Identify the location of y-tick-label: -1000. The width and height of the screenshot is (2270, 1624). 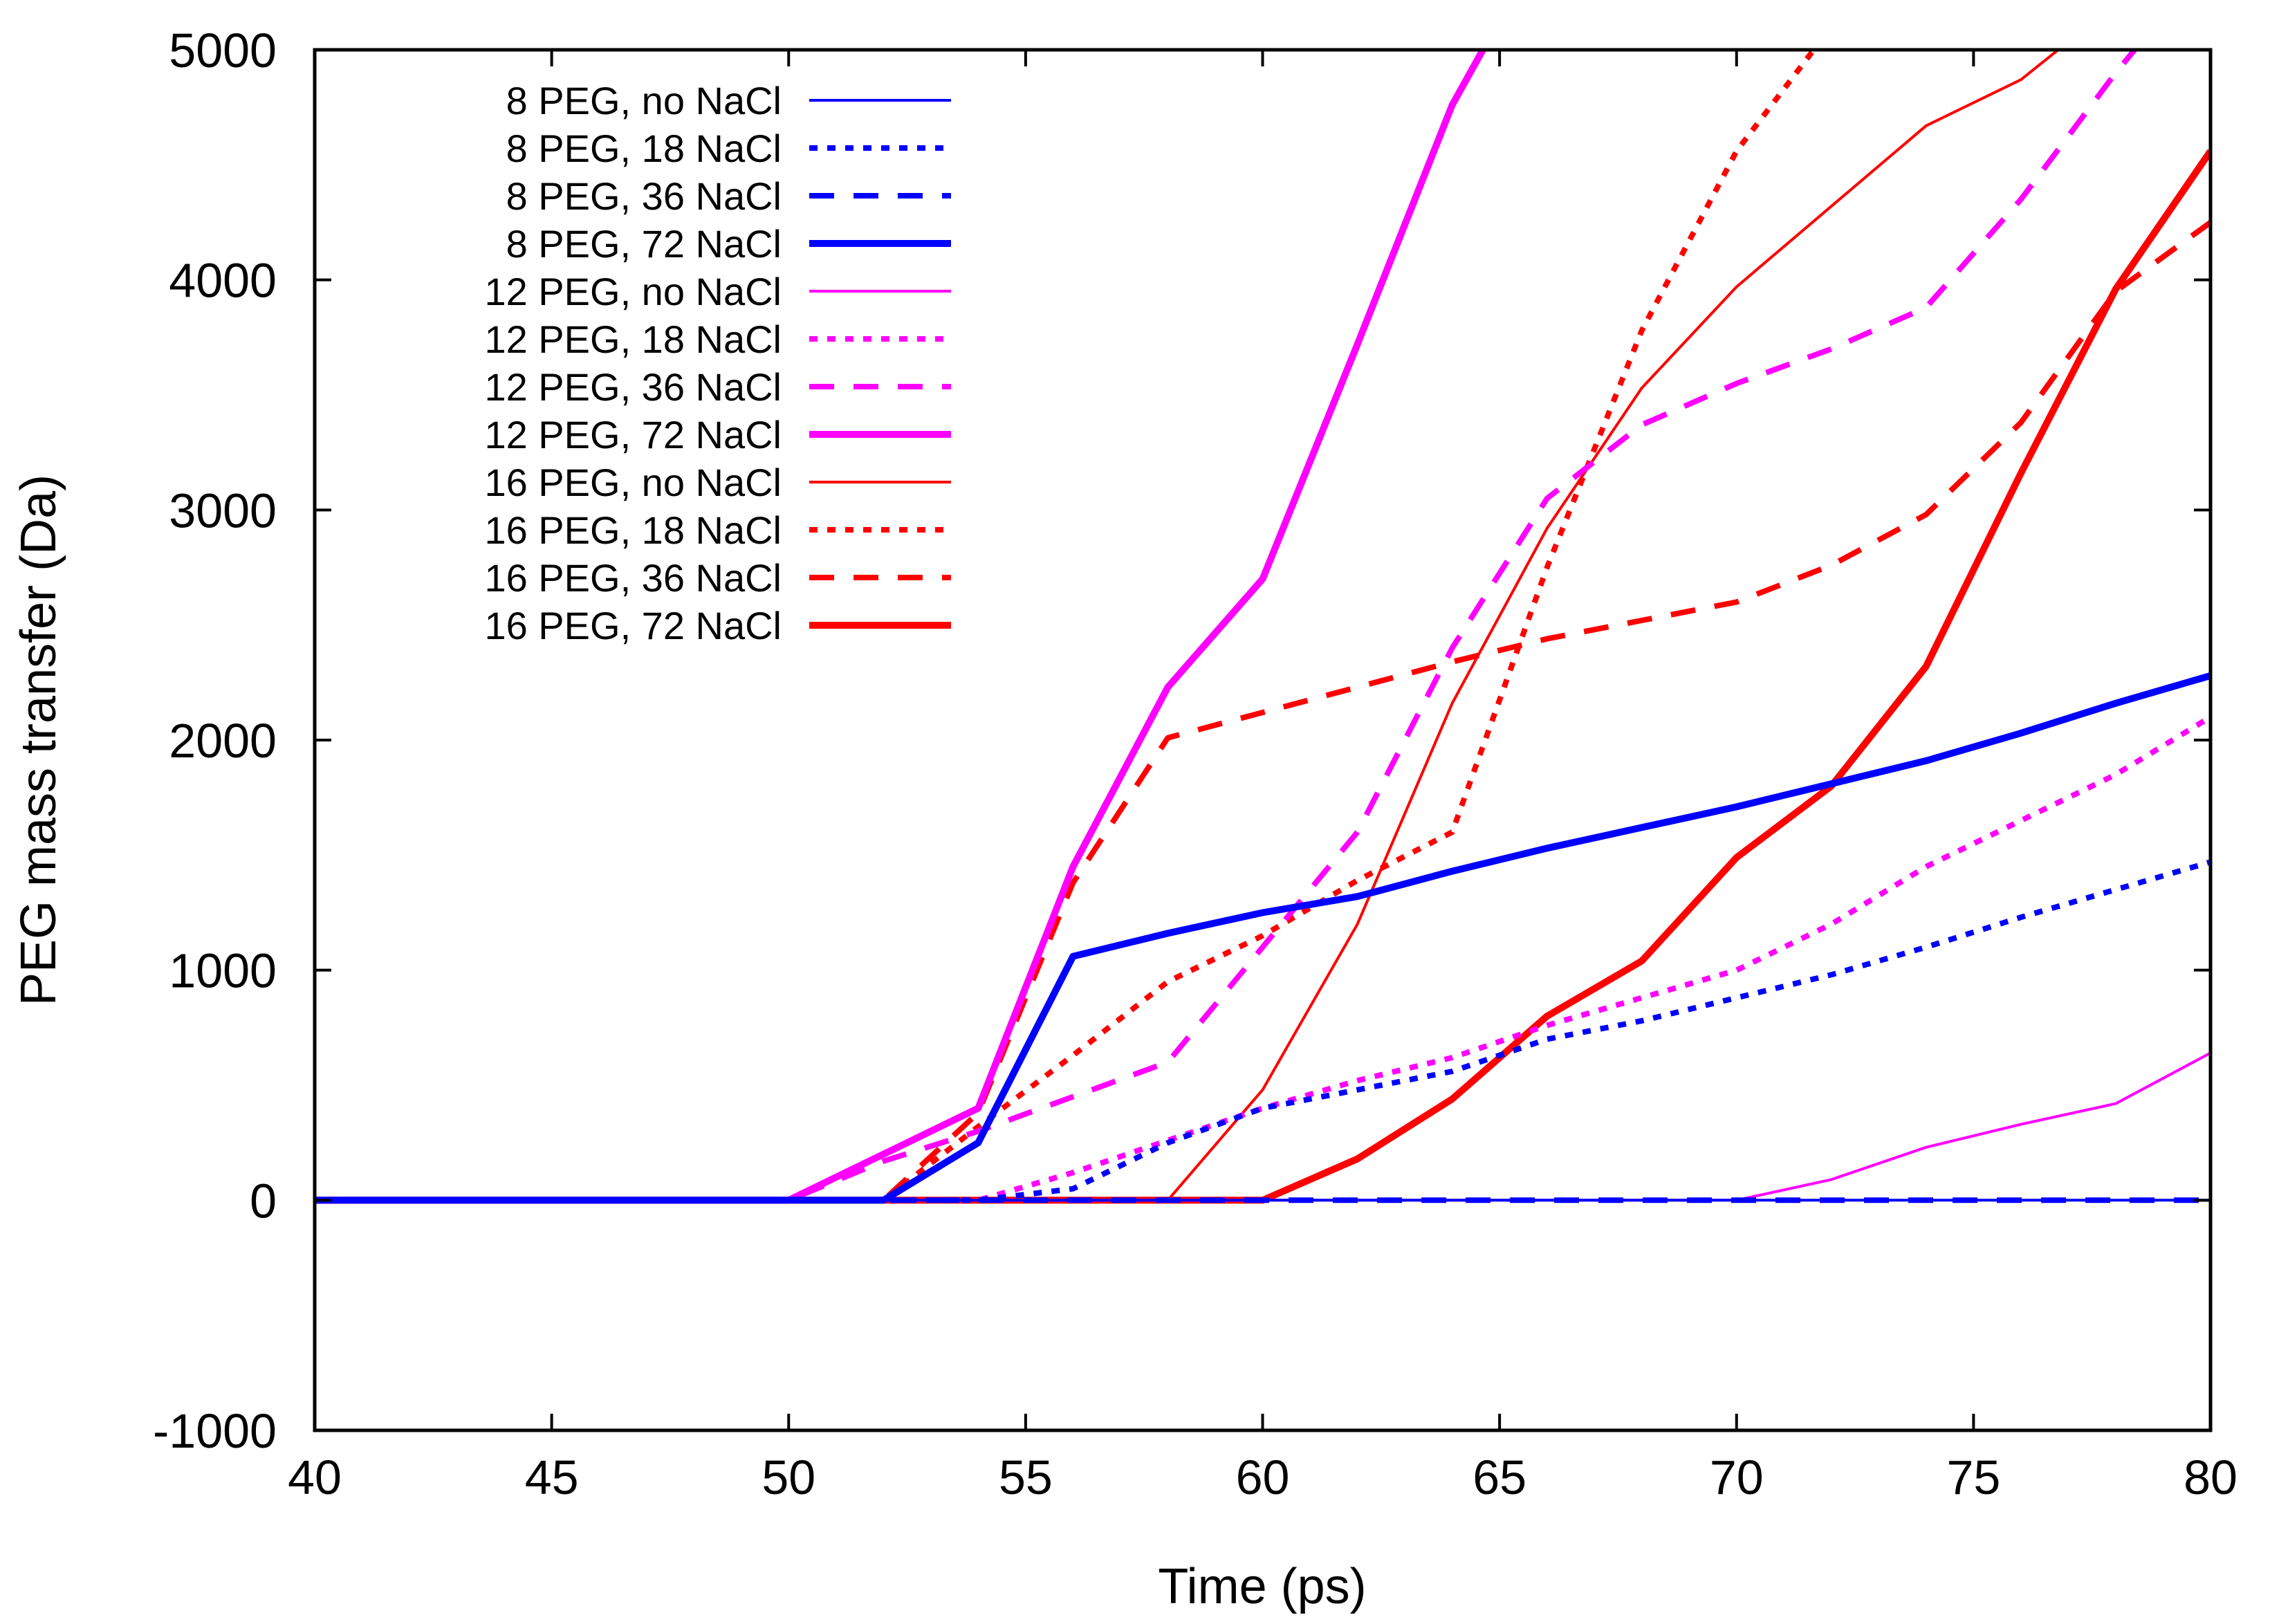
(215, 1431).